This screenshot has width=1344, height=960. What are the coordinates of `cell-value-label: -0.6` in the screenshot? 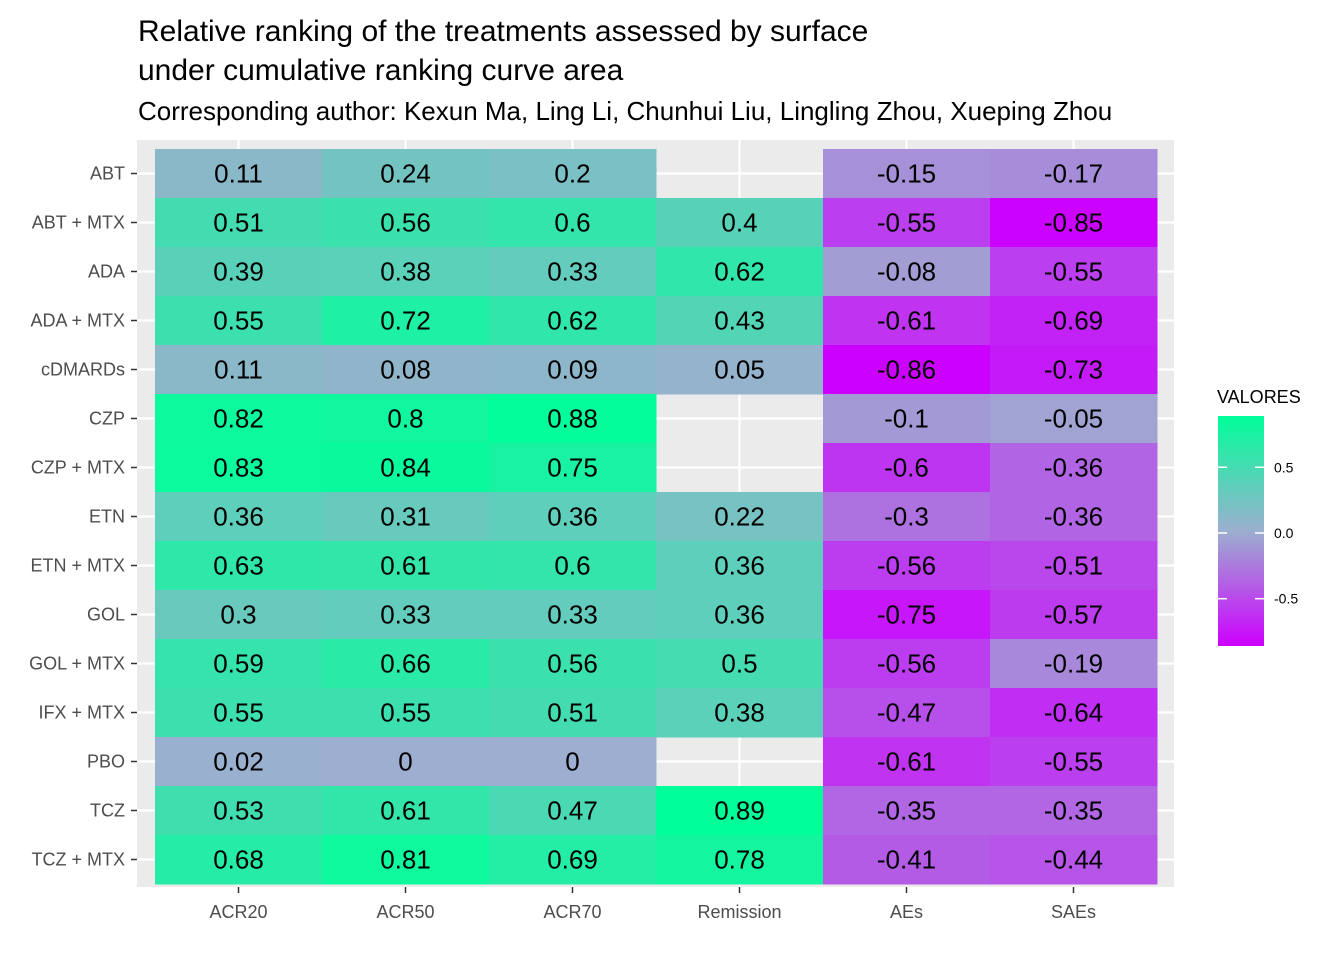 It's located at (906, 468).